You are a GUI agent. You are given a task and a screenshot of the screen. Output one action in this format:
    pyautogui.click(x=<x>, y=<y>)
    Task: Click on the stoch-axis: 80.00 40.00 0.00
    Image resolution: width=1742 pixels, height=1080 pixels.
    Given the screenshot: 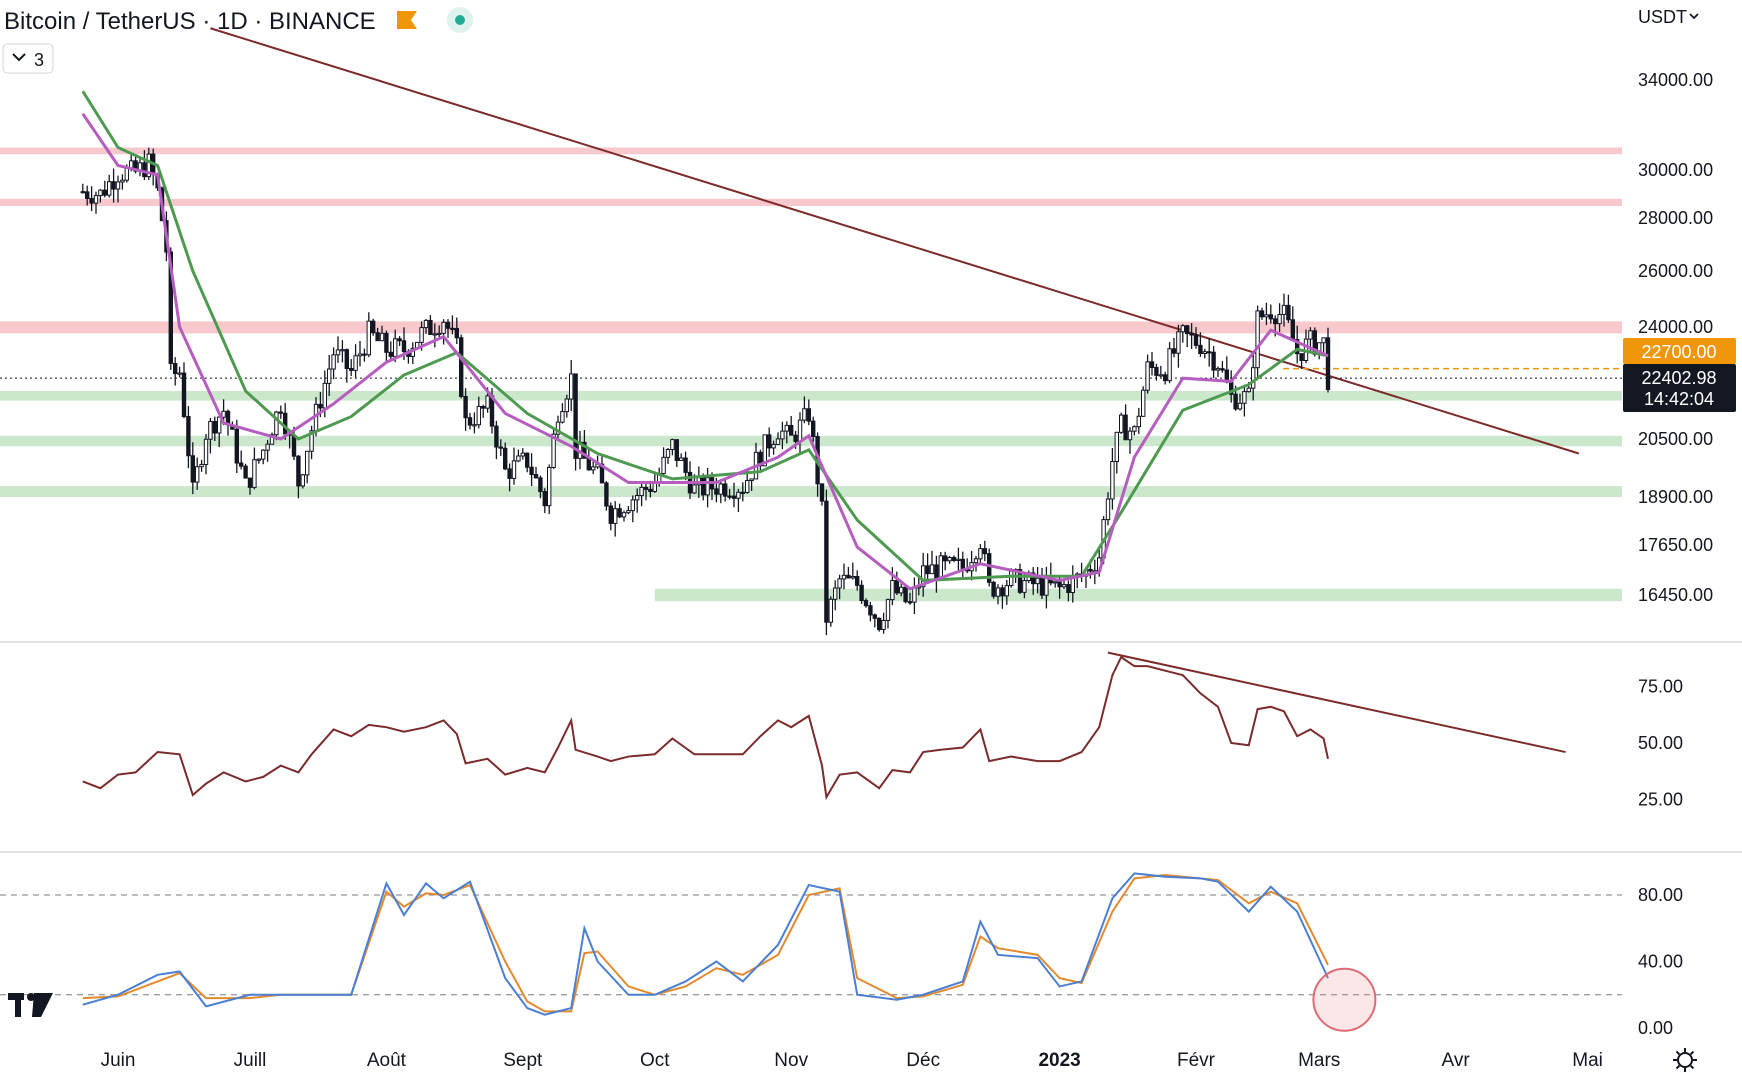 What is the action you would take?
    pyautogui.click(x=1660, y=961)
    